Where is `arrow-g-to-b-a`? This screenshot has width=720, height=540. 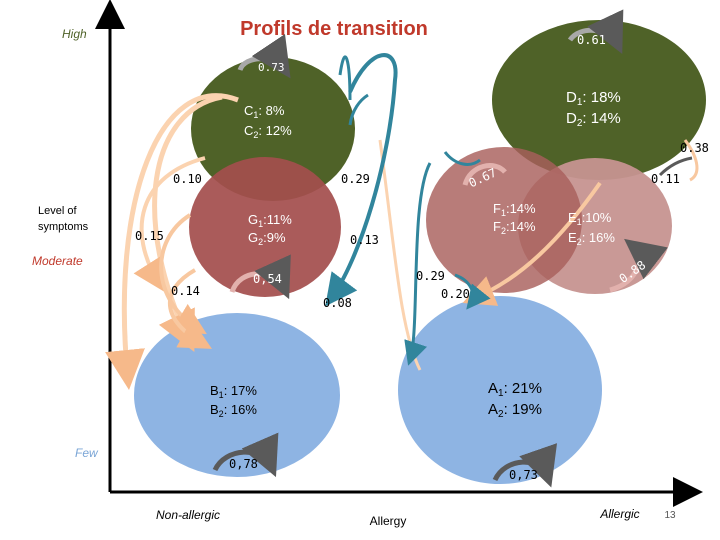 arrow-g-to-b-a is located at coordinates (183, 274).